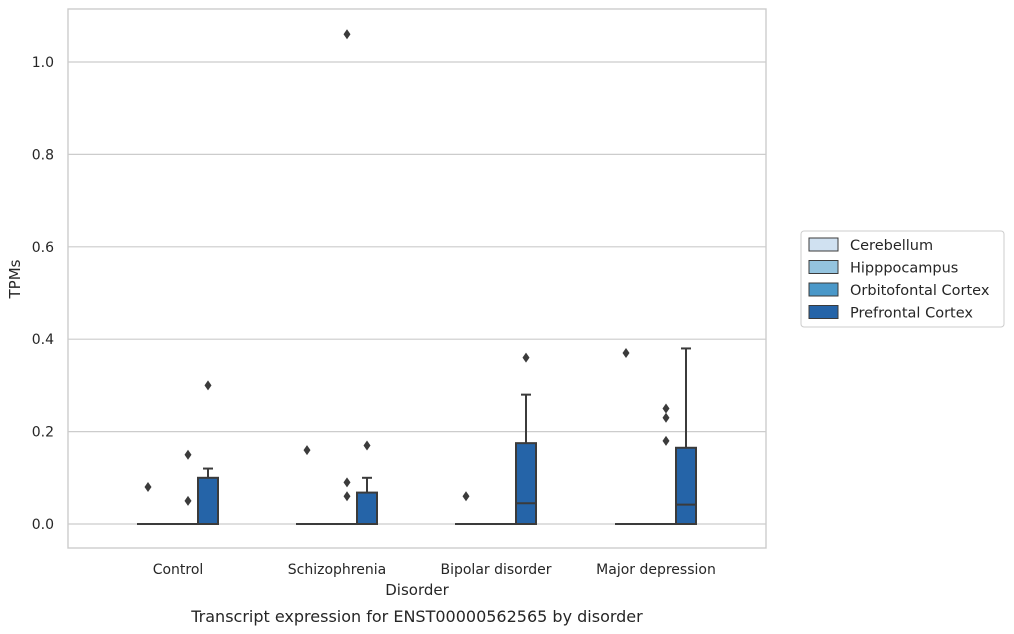  What do you see at coordinates (43, 340) in the screenshot?
I see `y-tick-label: 0.4` at bounding box center [43, 340].